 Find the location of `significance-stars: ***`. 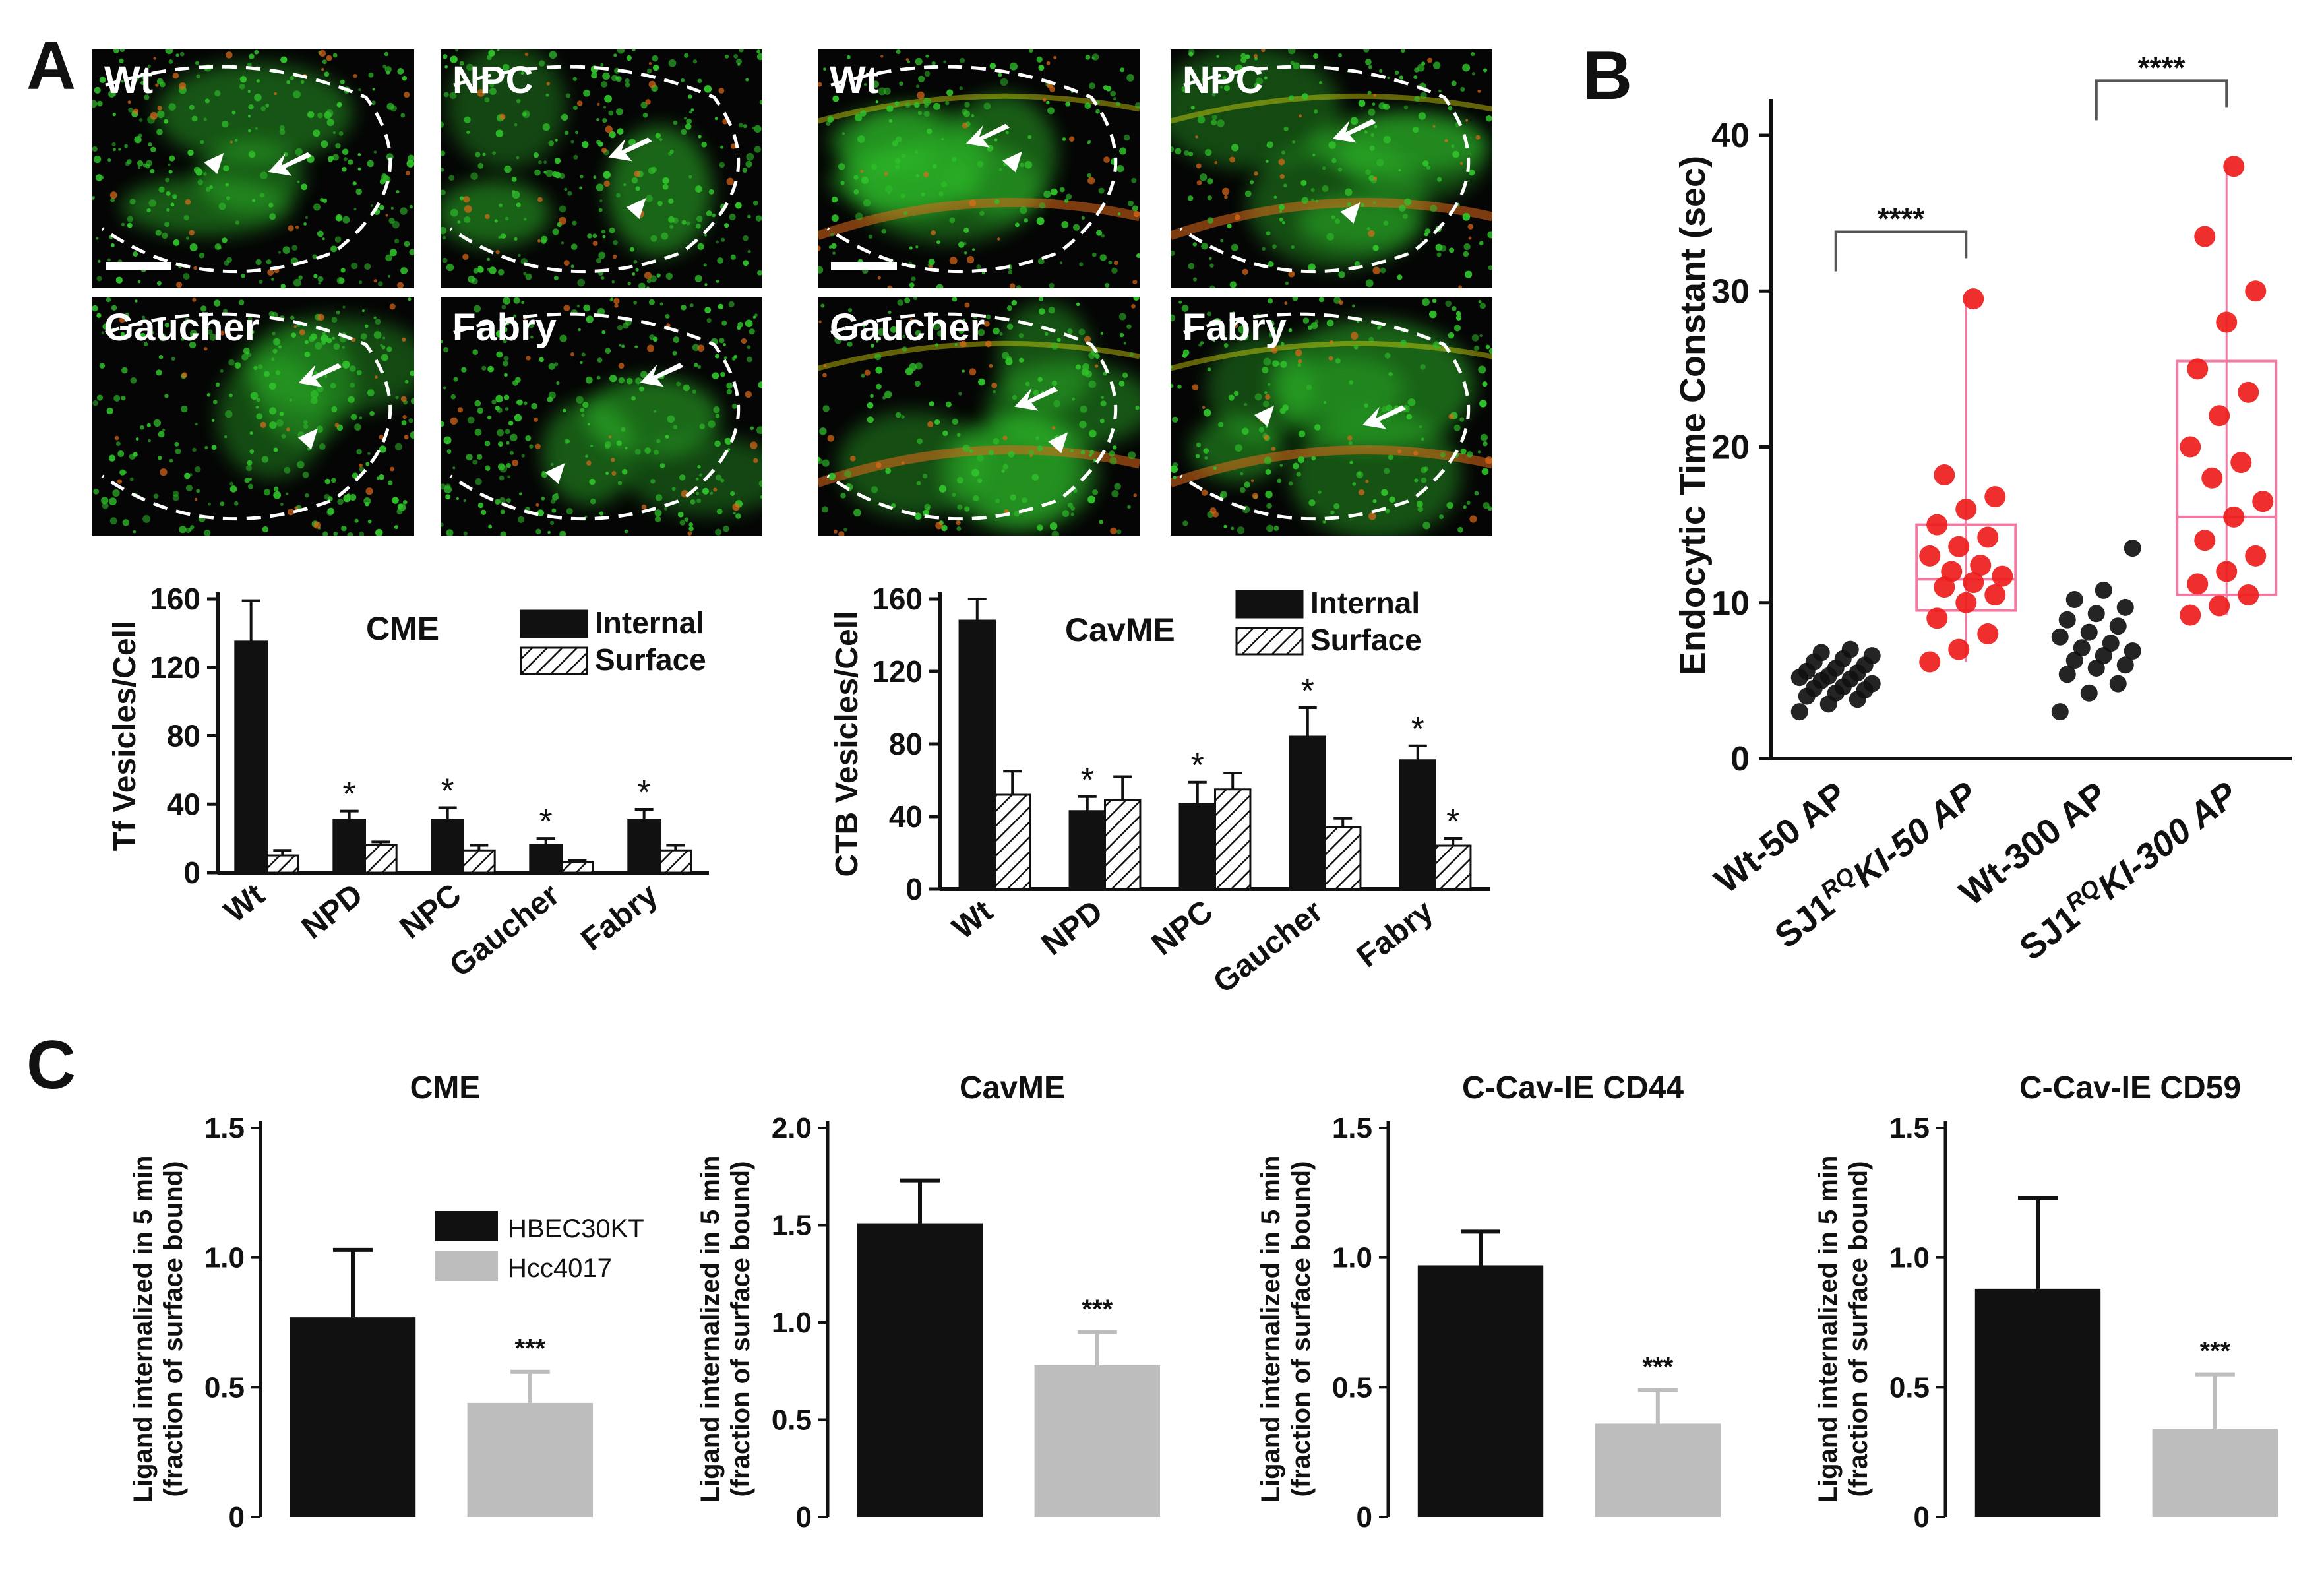

significance-stars: *** is located at coordinates (1657, 1366).